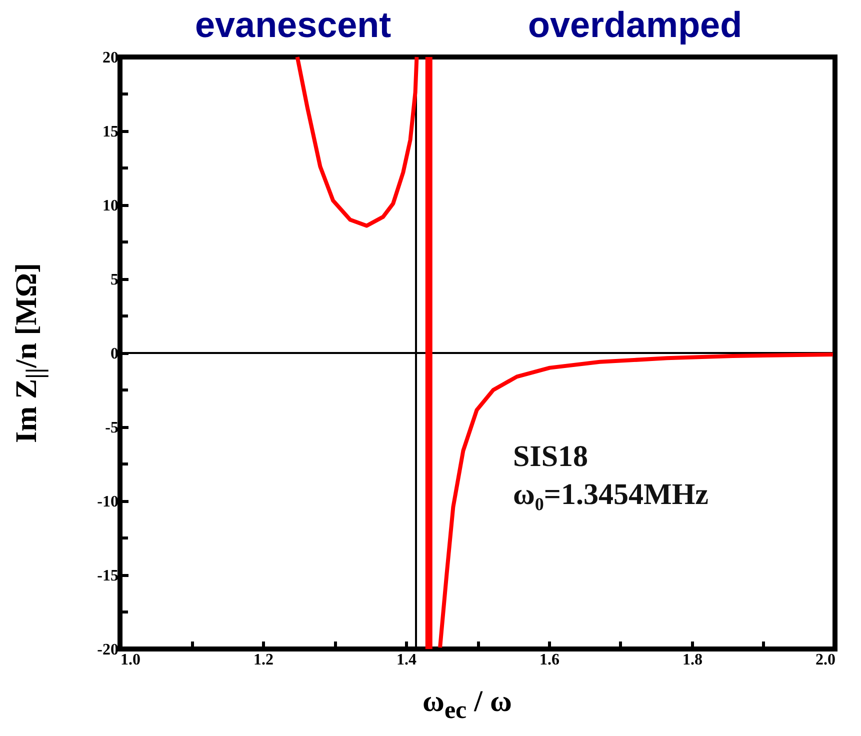  Describe the element at coordinates (107, 502) in the screenshot. I see `y-tick-label: -10` at that location.